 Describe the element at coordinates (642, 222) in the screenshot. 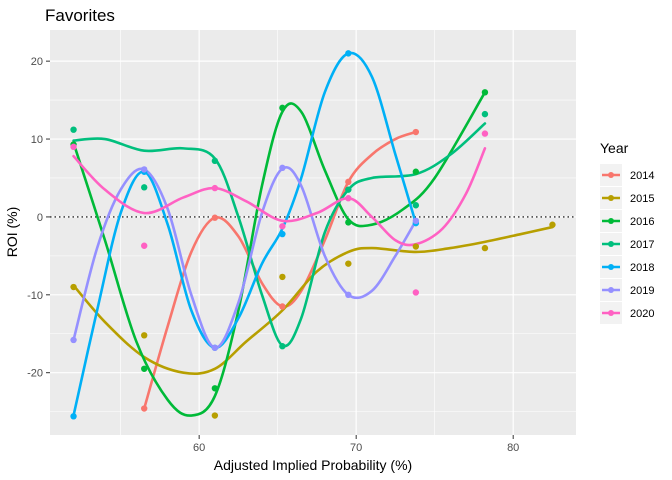

I see `legend-label: 2016` at that location.